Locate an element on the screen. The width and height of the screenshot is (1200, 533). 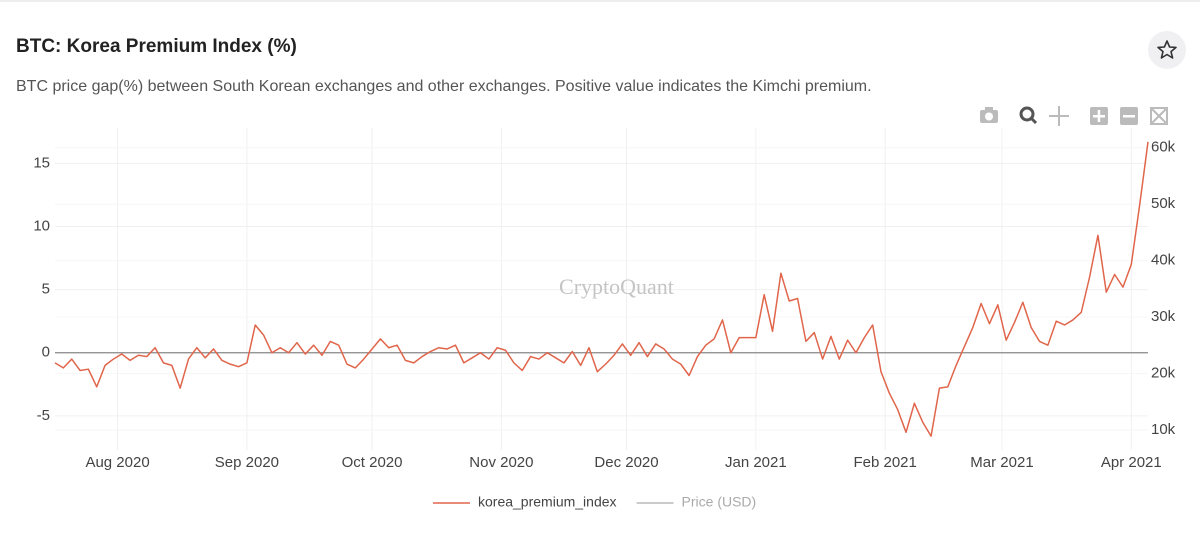
x-tick-label: Feb 2021 is located at coordinates (884, 462).